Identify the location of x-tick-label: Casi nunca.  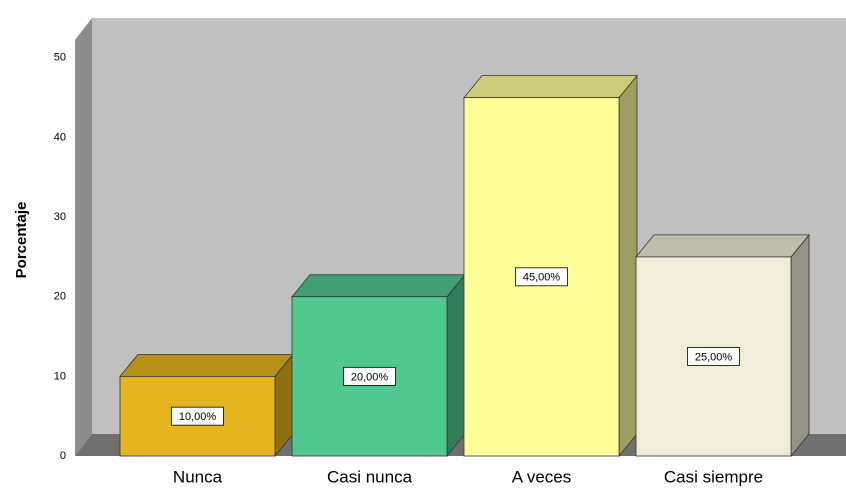
(370, 476).